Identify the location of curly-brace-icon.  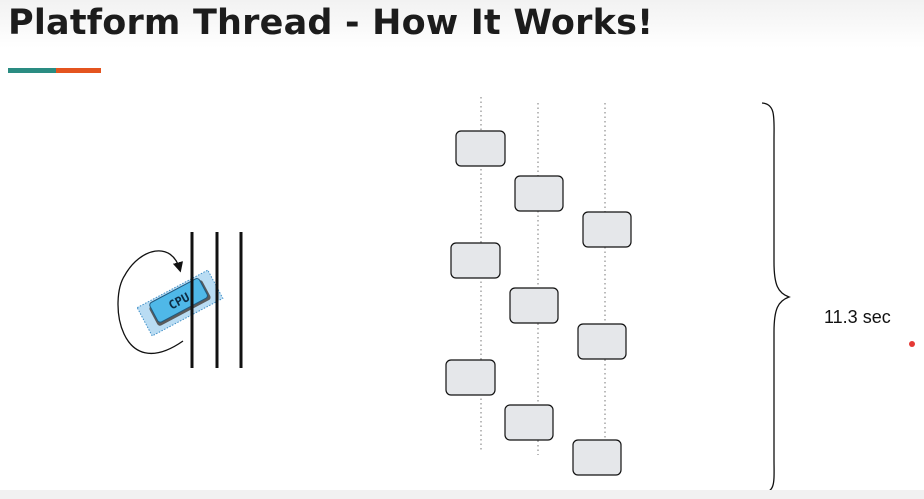
(776, 298).